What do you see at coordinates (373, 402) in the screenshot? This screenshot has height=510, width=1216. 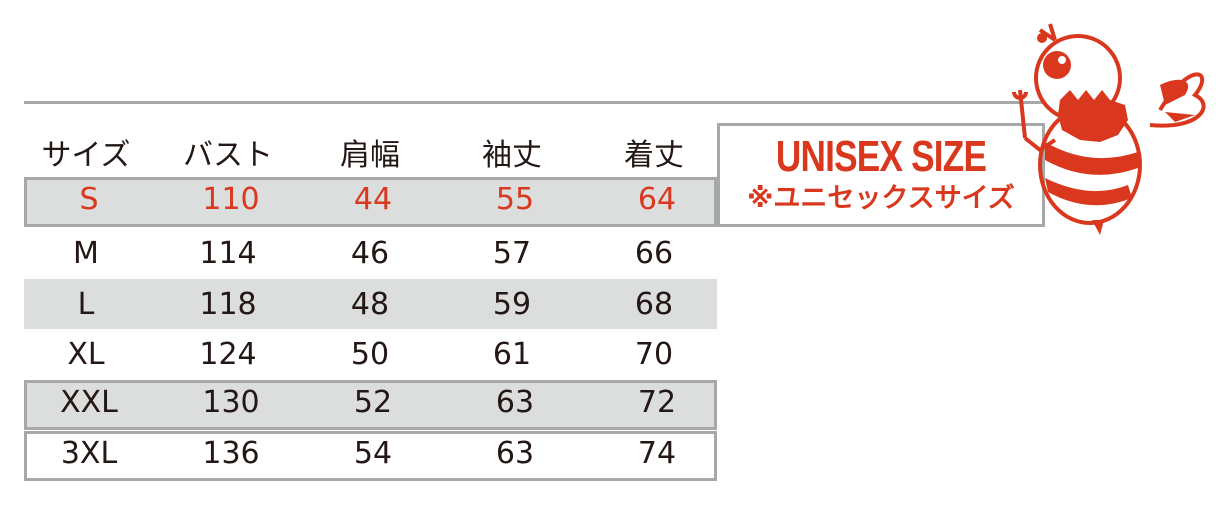 I see `cell-shoulder: 52` at bounding box center [373, 402].